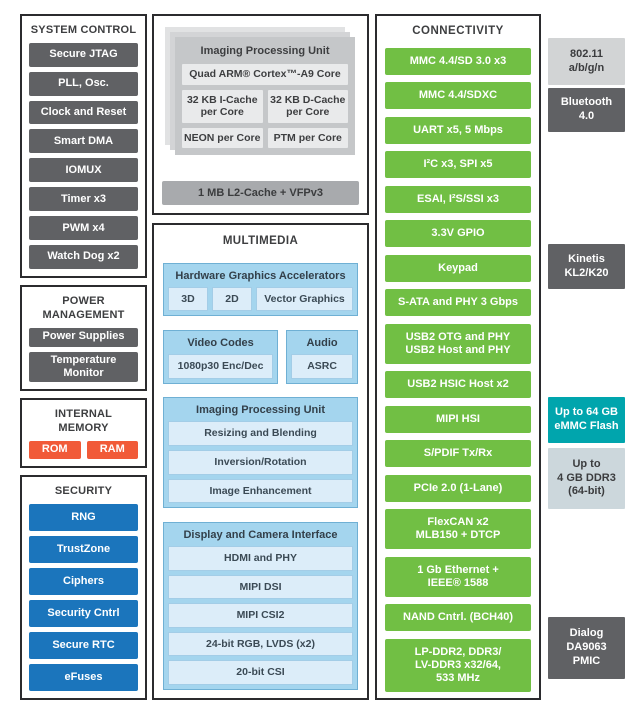 This screenshot has height=721, width=644. What do you see at coordinates (458, 529) in the screenshot?
I see `connectivity-node: FlexCAN x2 MLB150 + DTCP` at bounding box center [458, 529].